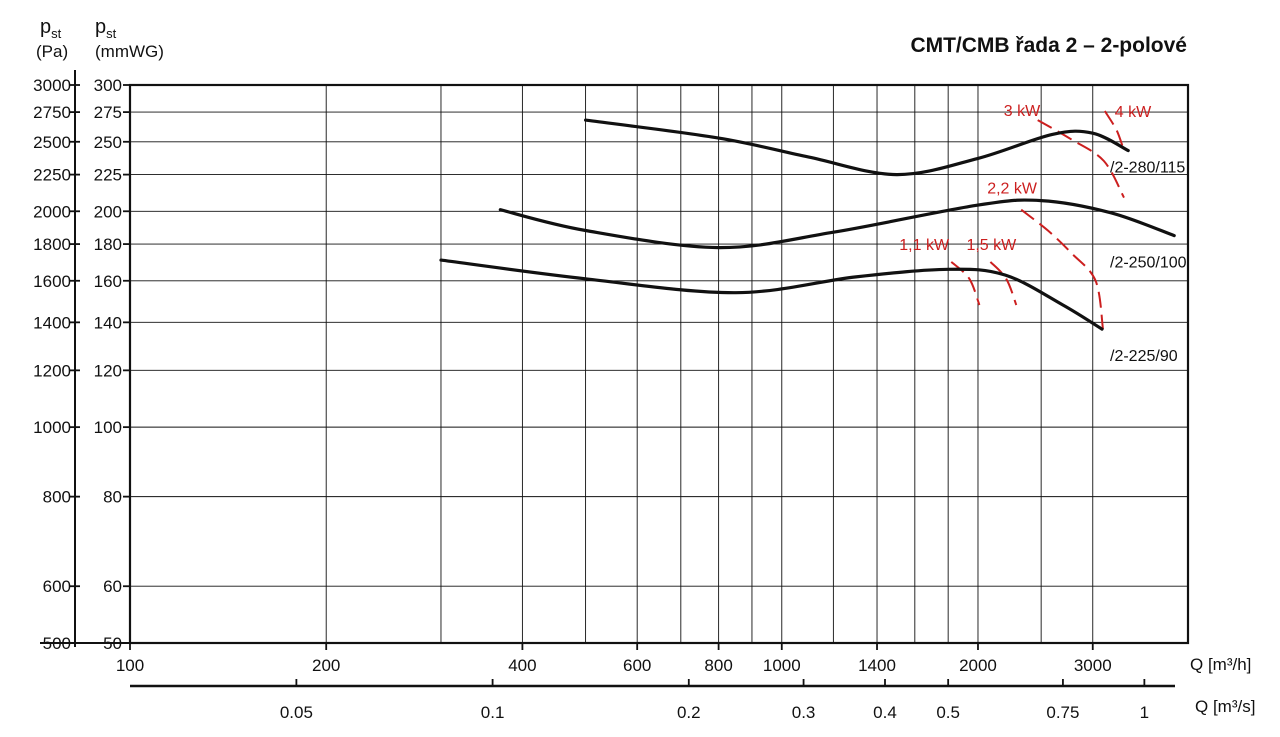  Describe the element at coordinates (948, 712) in the screenshot. I see `x-tick-label-m3s: 0.5` at that location.